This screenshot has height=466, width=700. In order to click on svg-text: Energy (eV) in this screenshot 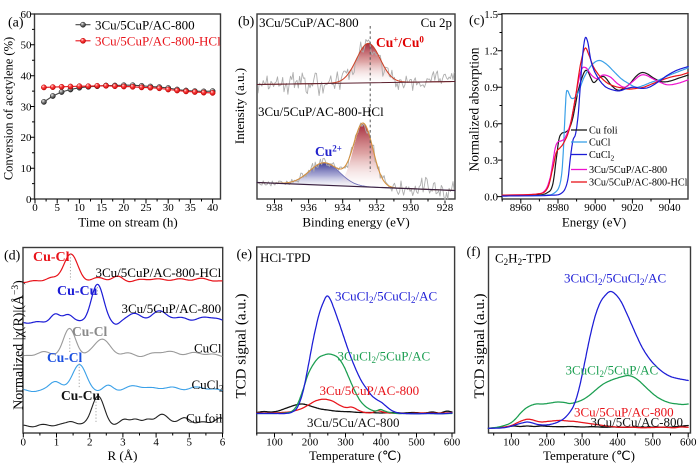, I will do `click(594, 222)`.